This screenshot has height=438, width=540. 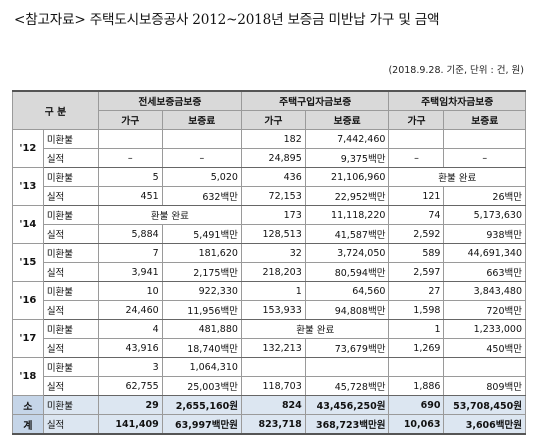 What do you see at coordinates (416, 234) in the screenshot?
I see `cell: 2,592` at bounding box center [416, 234].